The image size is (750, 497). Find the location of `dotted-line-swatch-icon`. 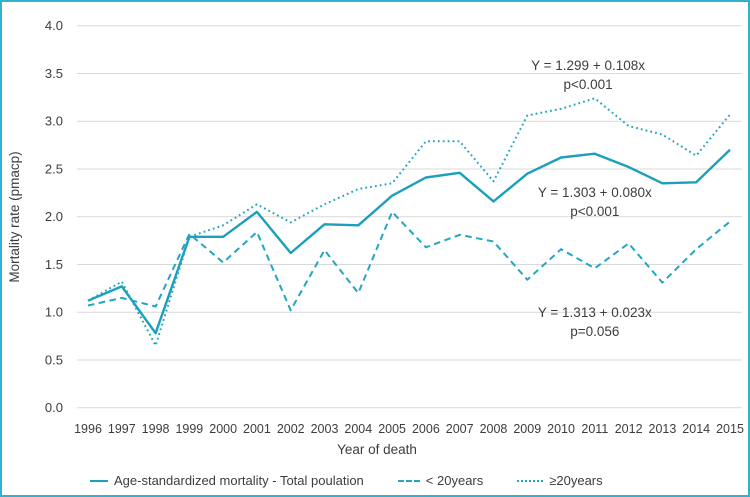

dotted-line-swatch-icon is located at coordinates (530, 480).